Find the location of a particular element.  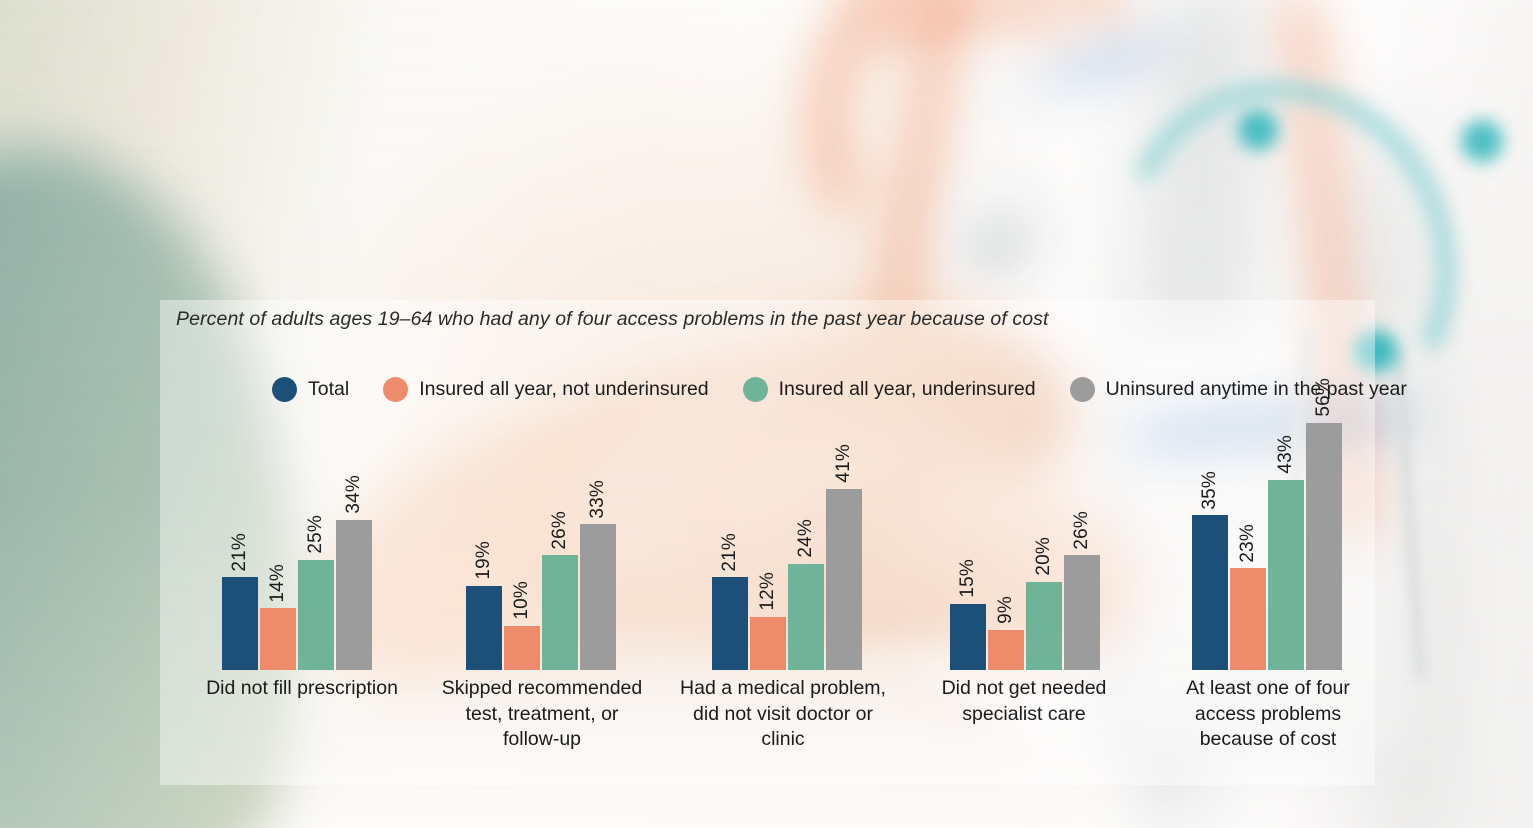

bar-value-label: 19% is located at coordinates (483, 561).